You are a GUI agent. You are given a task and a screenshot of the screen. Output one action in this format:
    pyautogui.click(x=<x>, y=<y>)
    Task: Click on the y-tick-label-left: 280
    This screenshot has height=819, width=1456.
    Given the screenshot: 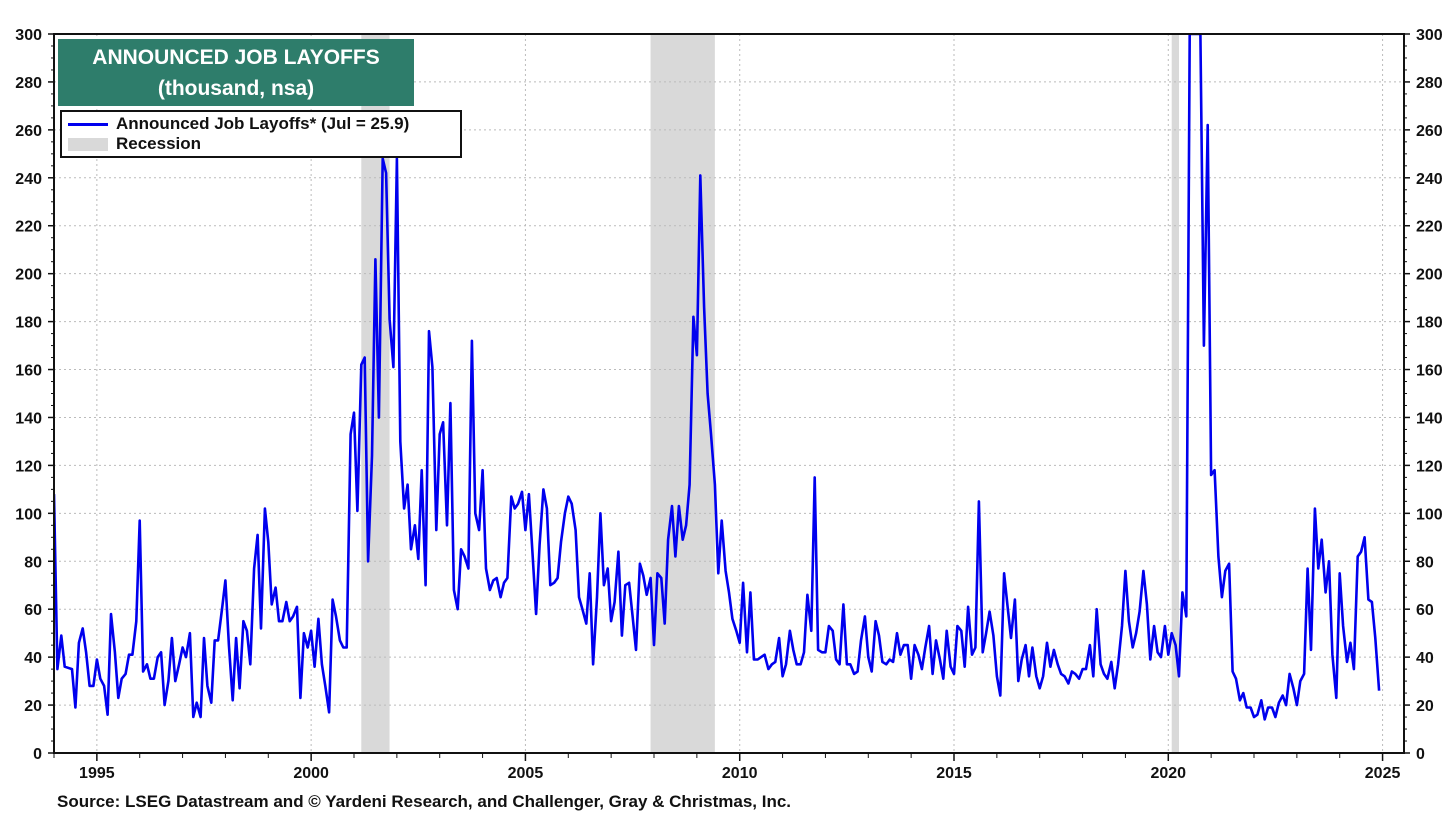 What is the action you would take?
    pyautogui.click(x=28, y=83)
    